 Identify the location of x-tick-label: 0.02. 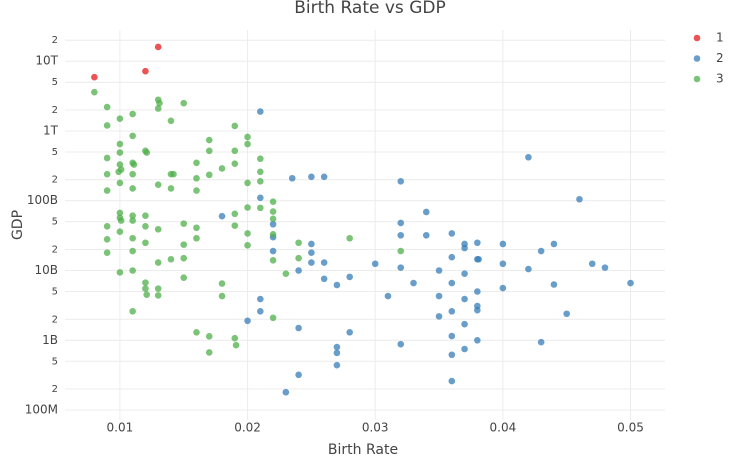
(247, 428).